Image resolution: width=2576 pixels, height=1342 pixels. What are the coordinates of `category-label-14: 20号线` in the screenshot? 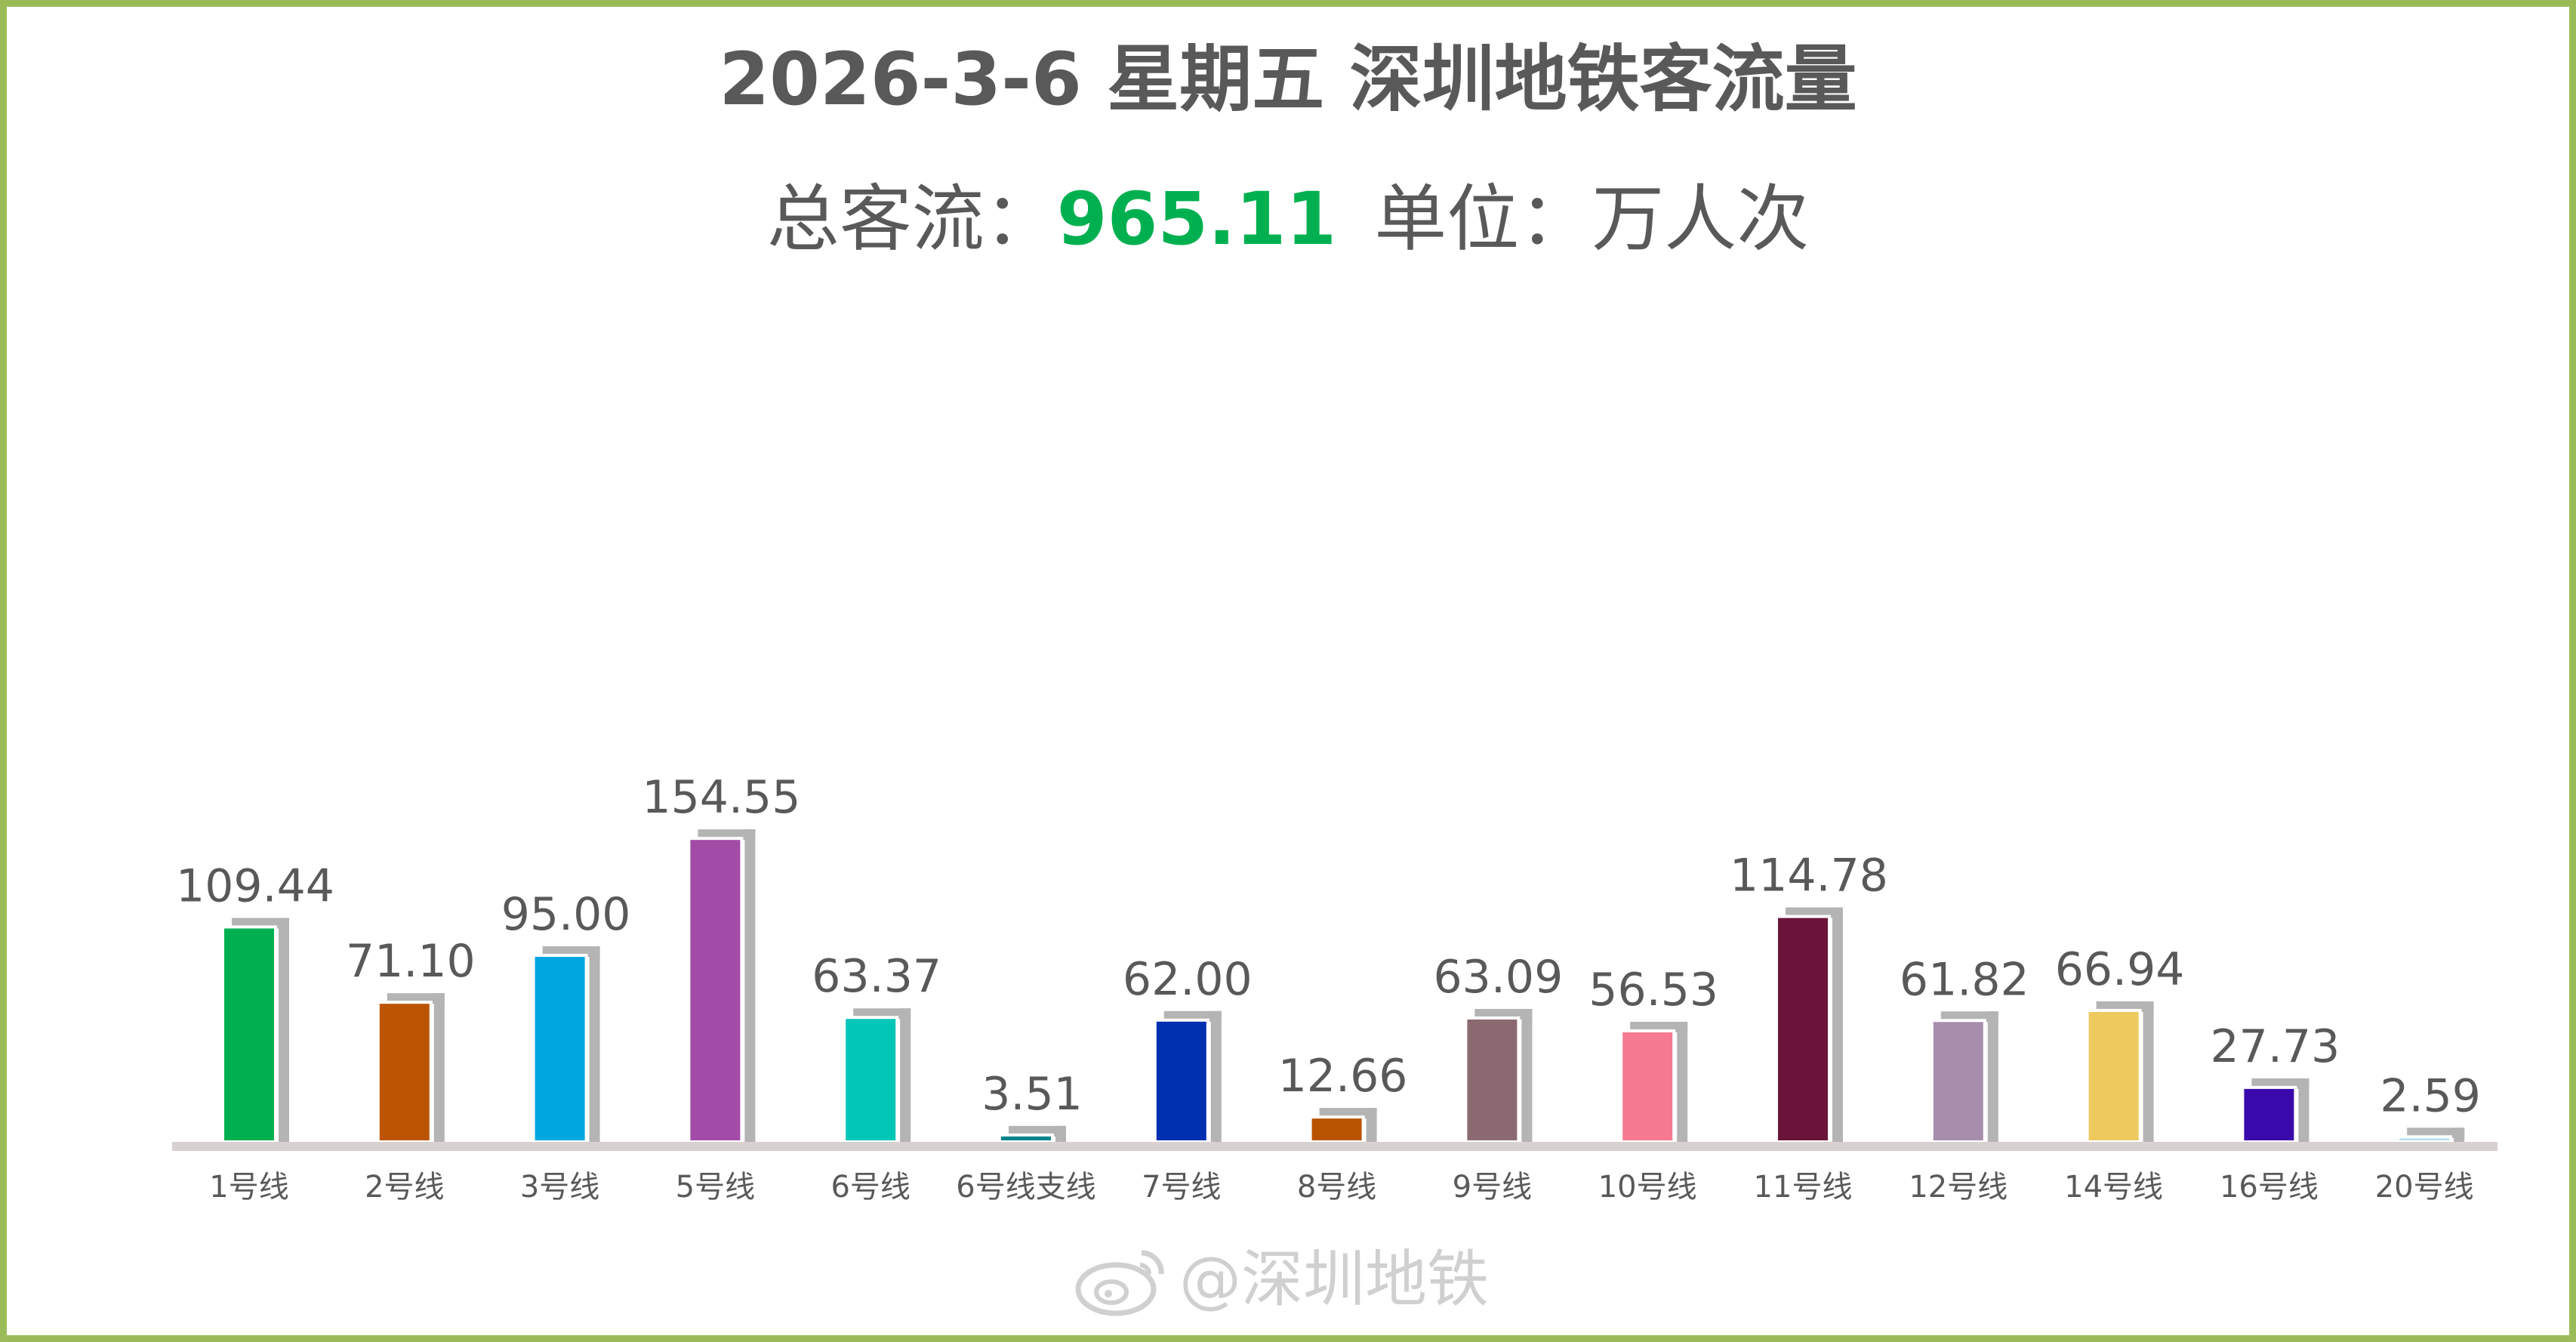 It's located at (2424, 1187).